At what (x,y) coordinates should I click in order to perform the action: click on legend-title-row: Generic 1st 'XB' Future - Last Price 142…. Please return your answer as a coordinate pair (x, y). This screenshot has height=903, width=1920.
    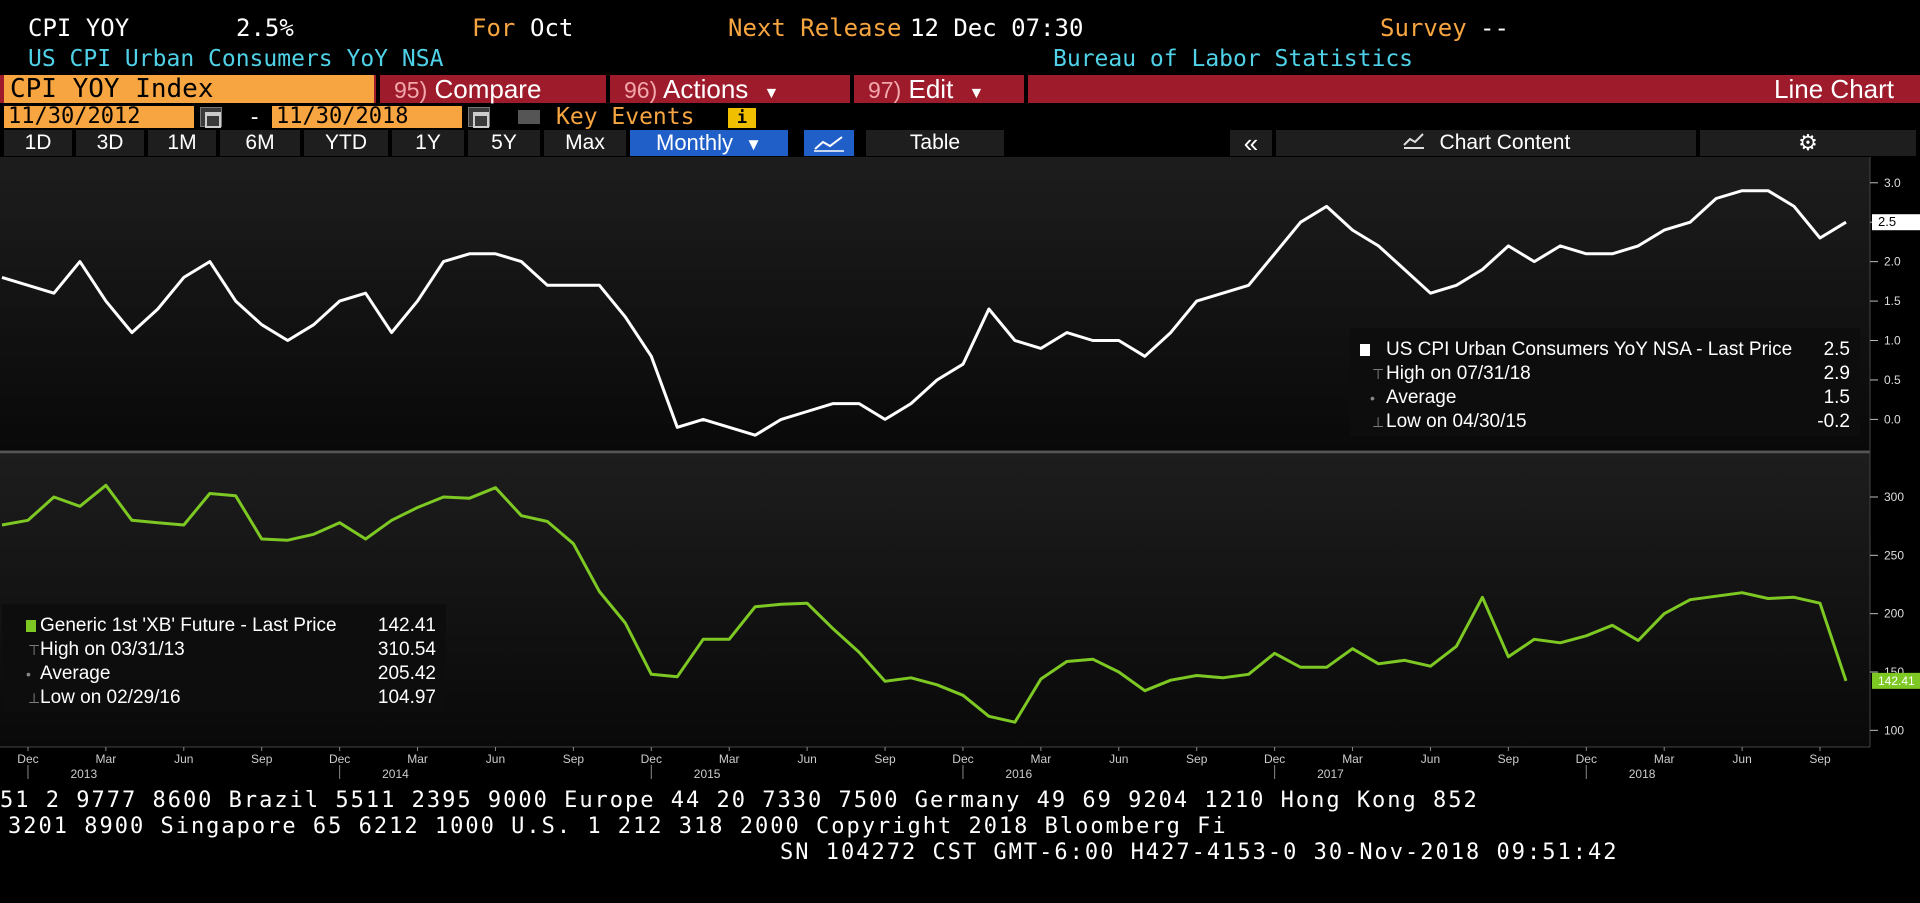
    Looking at the image, I should click on (224, 626).